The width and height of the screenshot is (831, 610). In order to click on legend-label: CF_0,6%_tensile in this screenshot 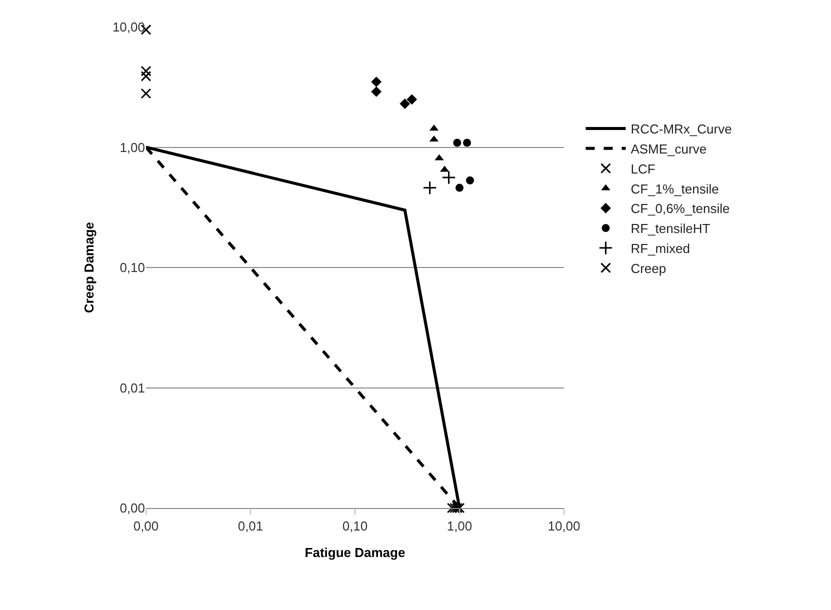, I will do `click(680, 208)`.